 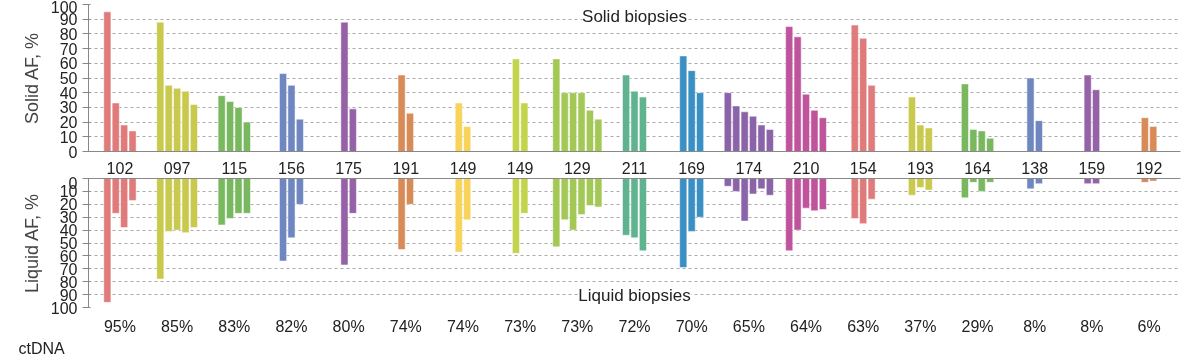 I want to click on x-tick-label: 115, so click(x=234, y=168).